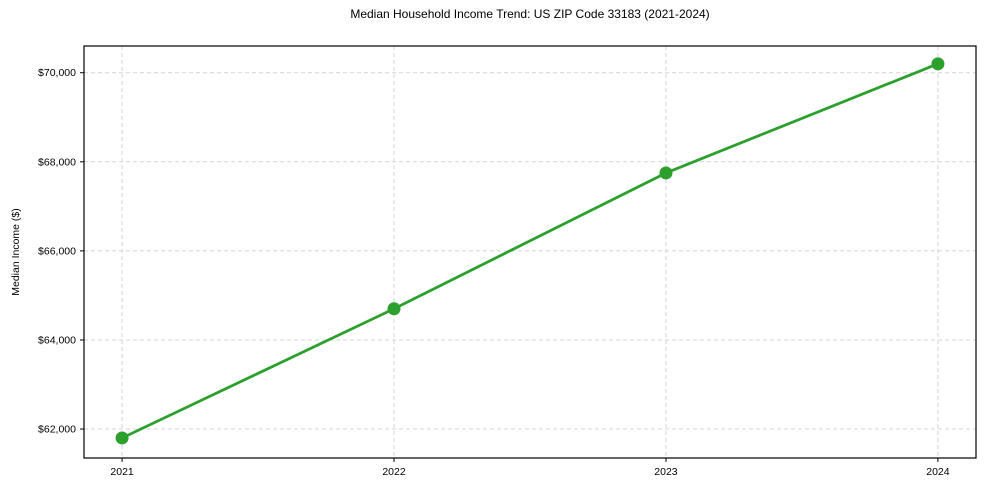 This screenshot has height=495, width=989. What do you see at coordinates (122, 438) in the screenshot?
I see `data-point-2021` at bounding box center [122, 438].